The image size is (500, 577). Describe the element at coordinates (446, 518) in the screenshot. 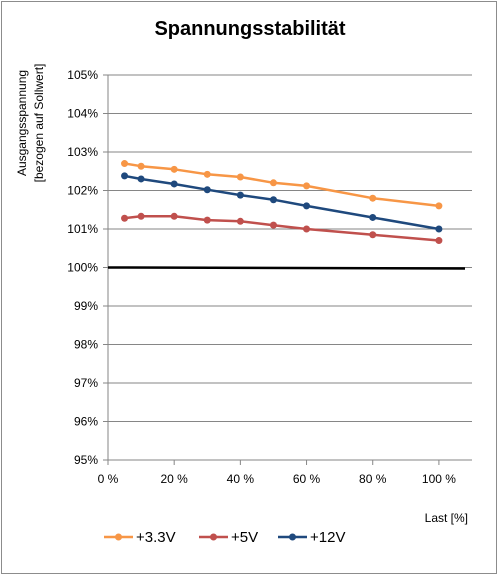

I see `x-axis-label: Last [%]` at that location.